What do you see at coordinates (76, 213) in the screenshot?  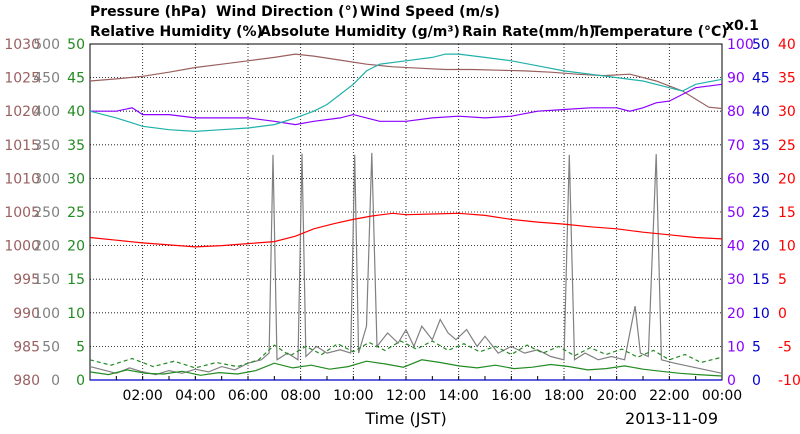 I see `y-tick-wind-speed: 25` at bounding box center [76, 213].